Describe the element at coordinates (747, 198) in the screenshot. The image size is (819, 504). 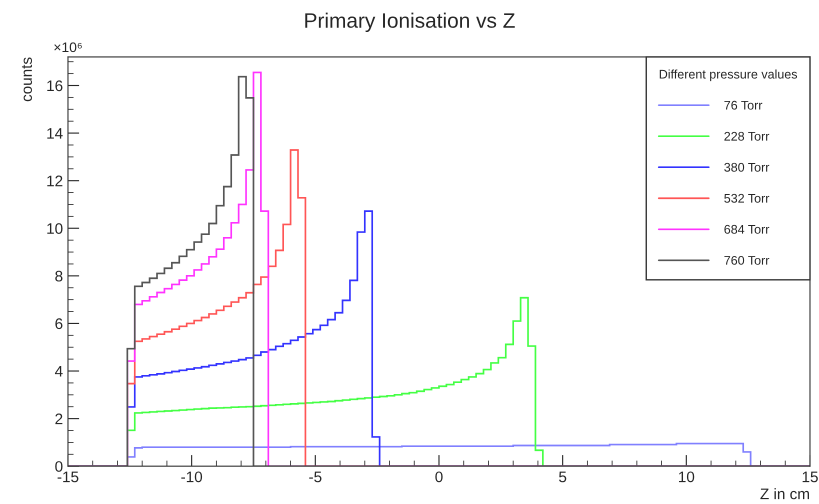
I see `legend-label: 532 Torr` at that location.